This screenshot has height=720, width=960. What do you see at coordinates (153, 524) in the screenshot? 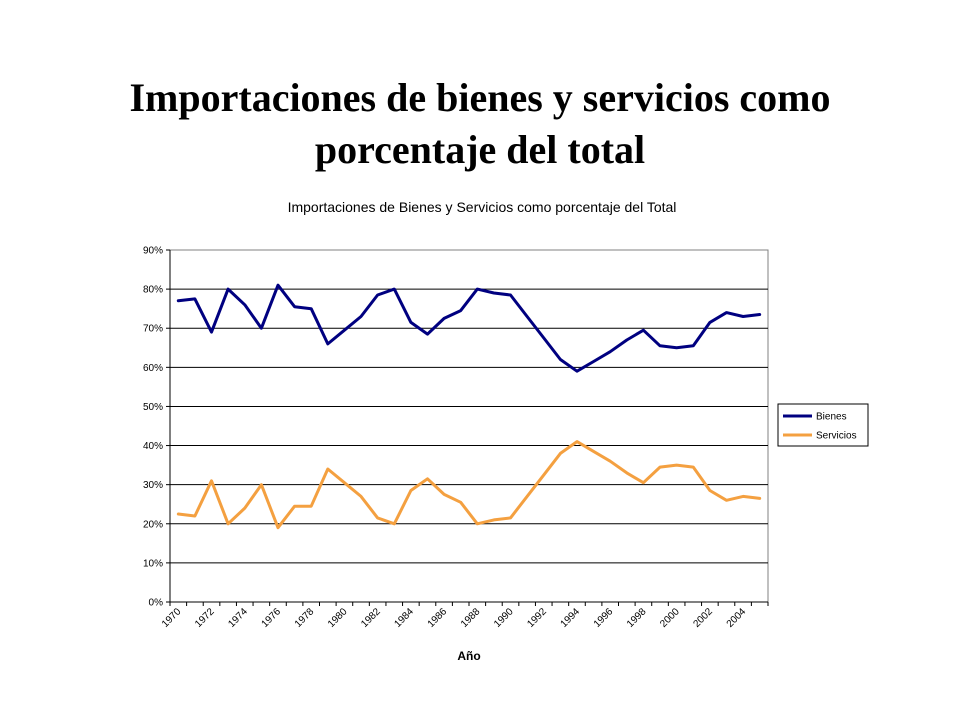
I see `y-tick-label: 20%` at bounding box center [153, 524].